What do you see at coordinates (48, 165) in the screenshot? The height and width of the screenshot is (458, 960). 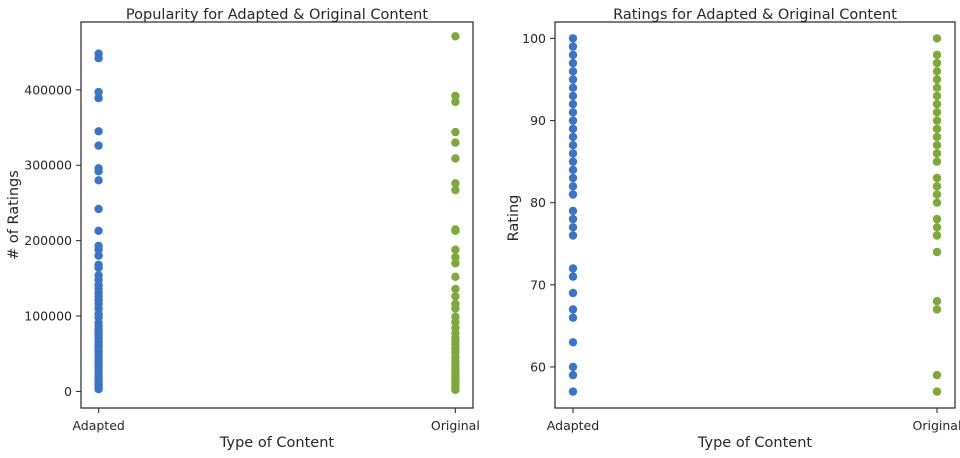 I see `y-tick-label: 300000` at bounding box center [48, 165].